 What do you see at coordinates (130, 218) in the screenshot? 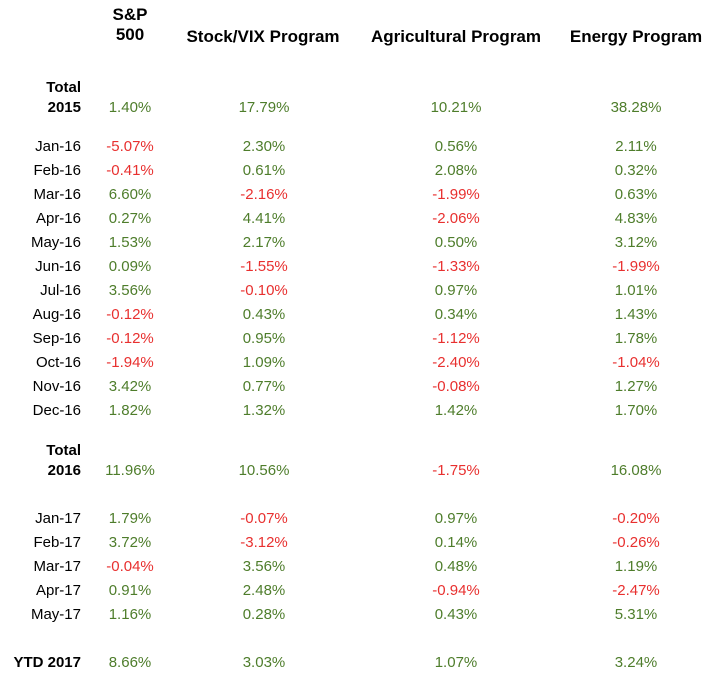
I see `cell-sp500: 0.27%` at bounding box center [130, 218].